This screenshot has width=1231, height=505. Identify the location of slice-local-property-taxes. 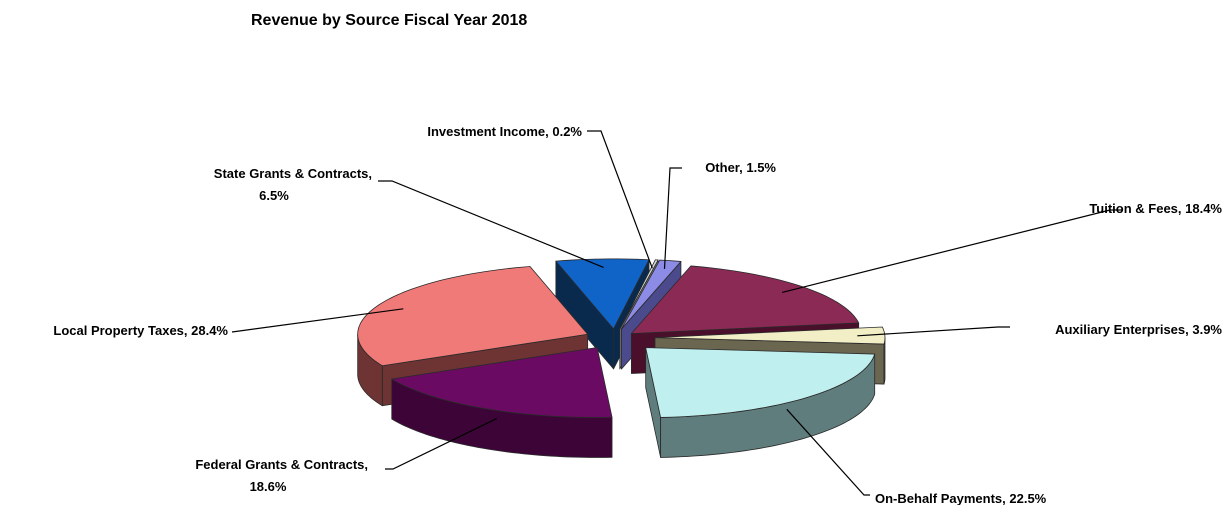
(473, 336).